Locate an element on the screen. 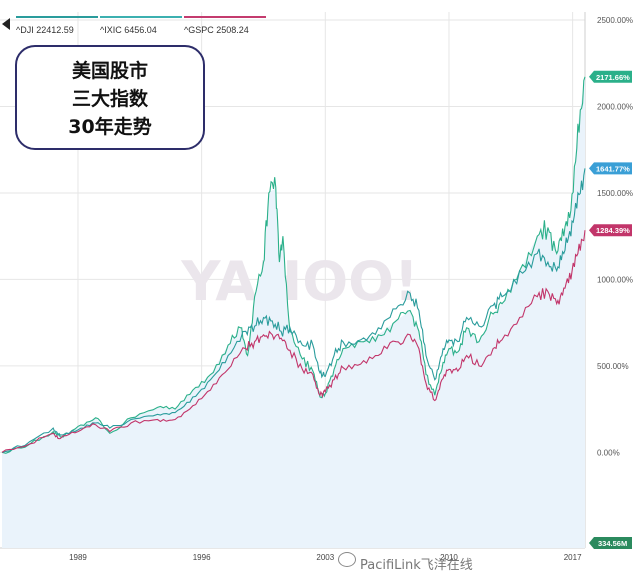  x-tick-label: 2017 is located at coordinates (573, 557).